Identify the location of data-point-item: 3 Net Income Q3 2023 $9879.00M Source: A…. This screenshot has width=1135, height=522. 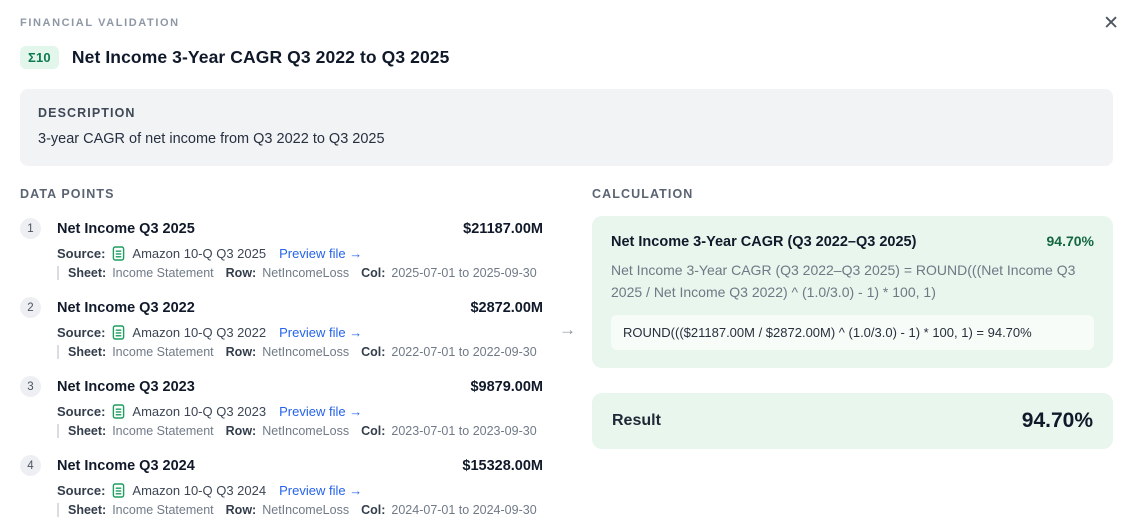
(281, 407).